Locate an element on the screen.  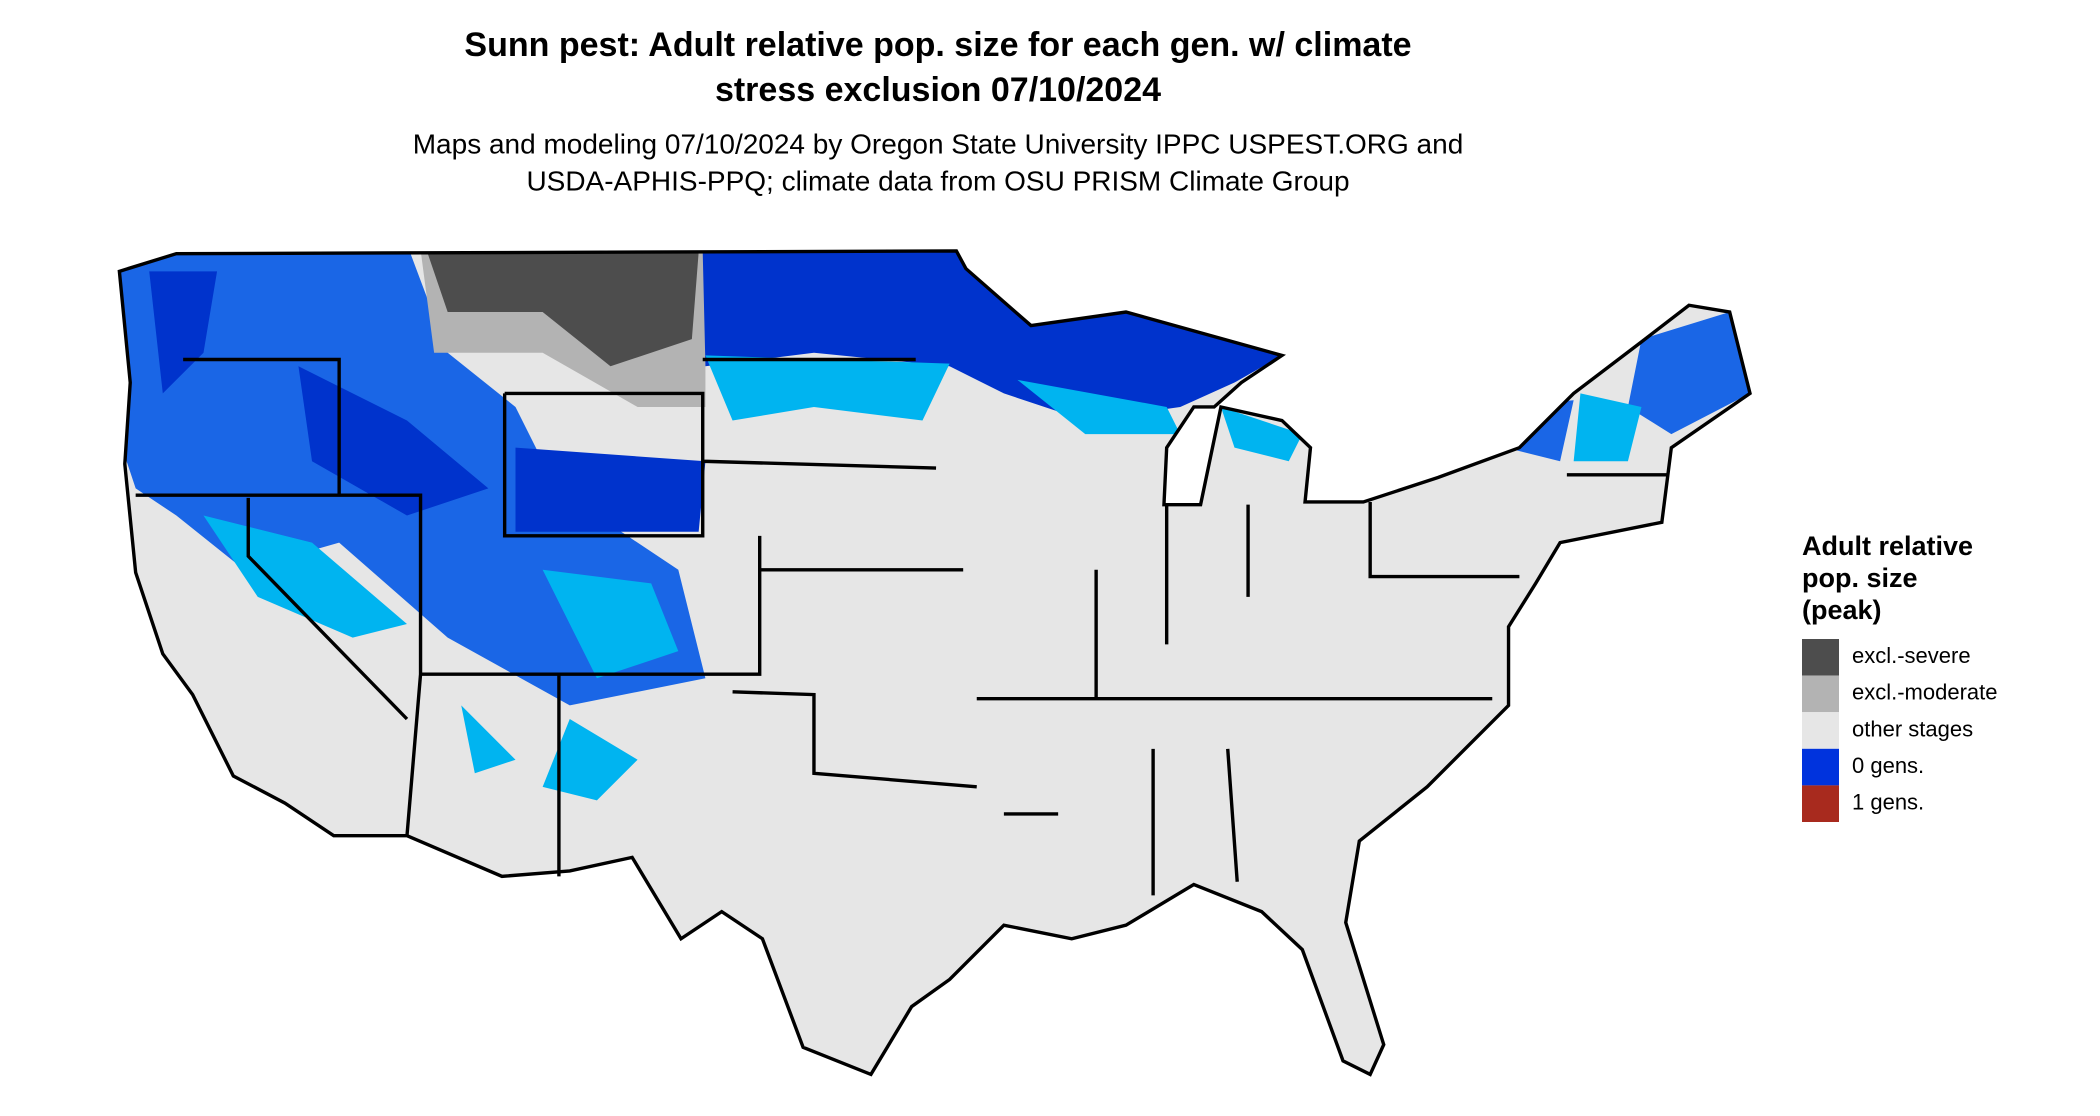
legend-label: excl.-severe is located at coordinates (1911, 655).